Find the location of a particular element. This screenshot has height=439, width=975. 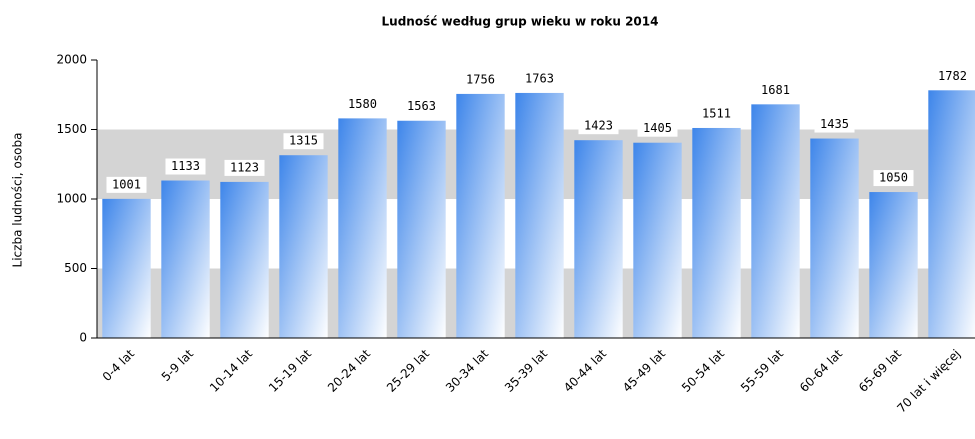

value-label: 1423 is located at coordinates (598, 126).